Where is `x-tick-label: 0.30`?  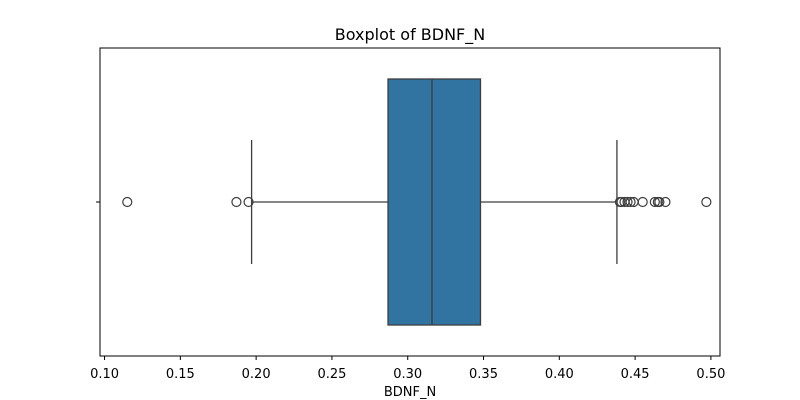 x-tick-label: 0.30 is located at coordinates (407, 374).